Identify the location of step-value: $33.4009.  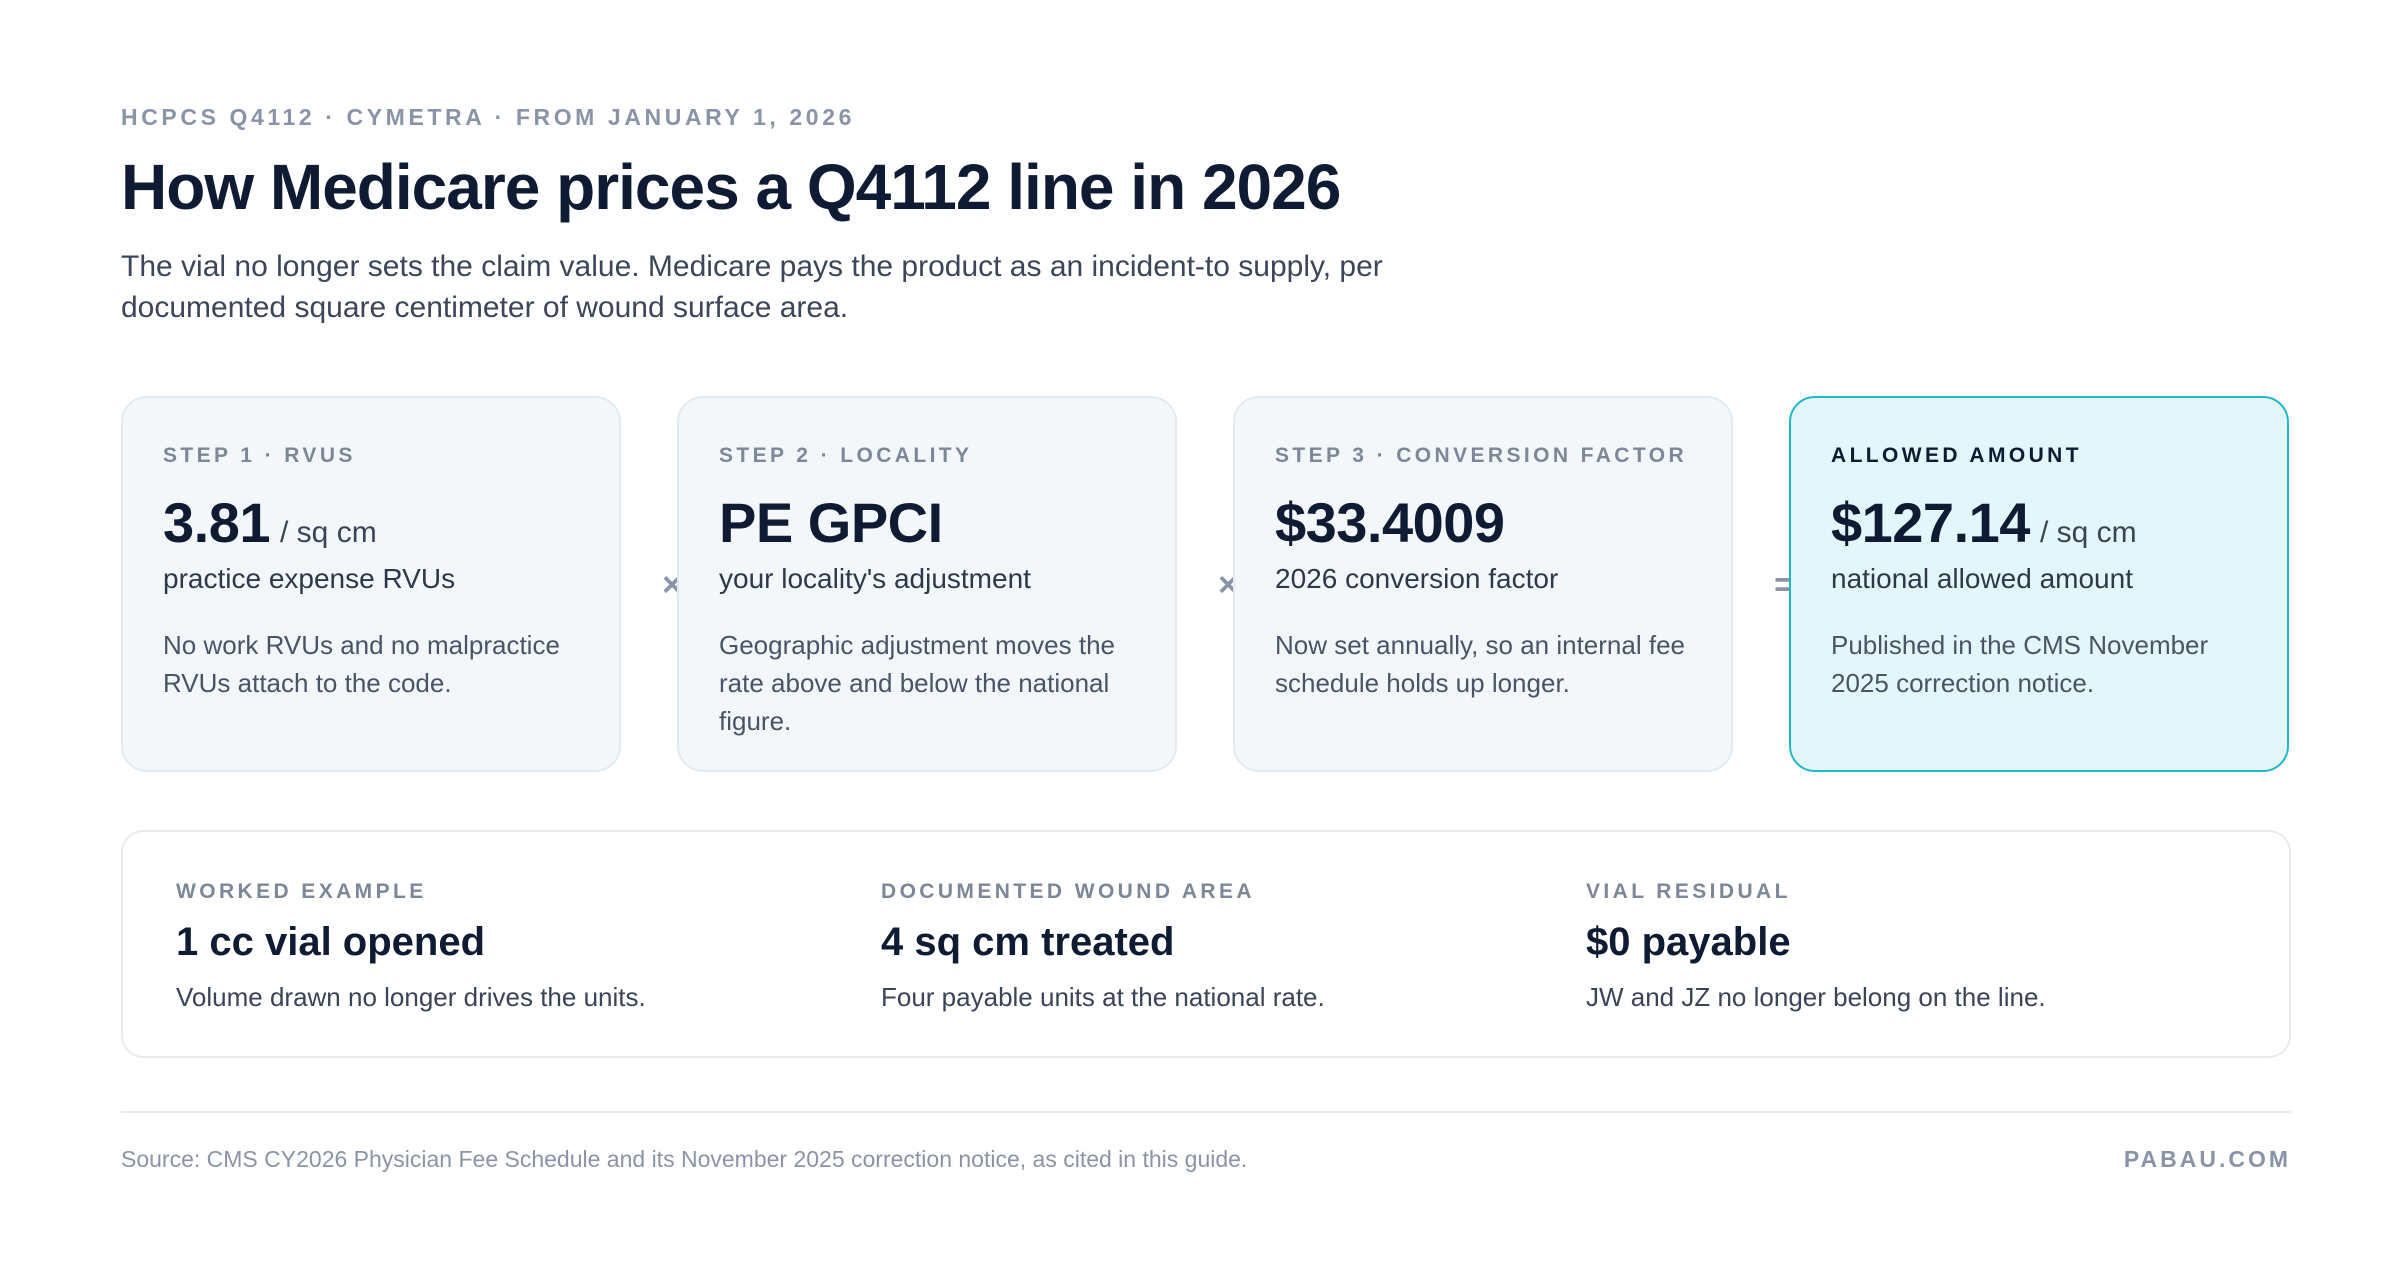
(1390, 522).